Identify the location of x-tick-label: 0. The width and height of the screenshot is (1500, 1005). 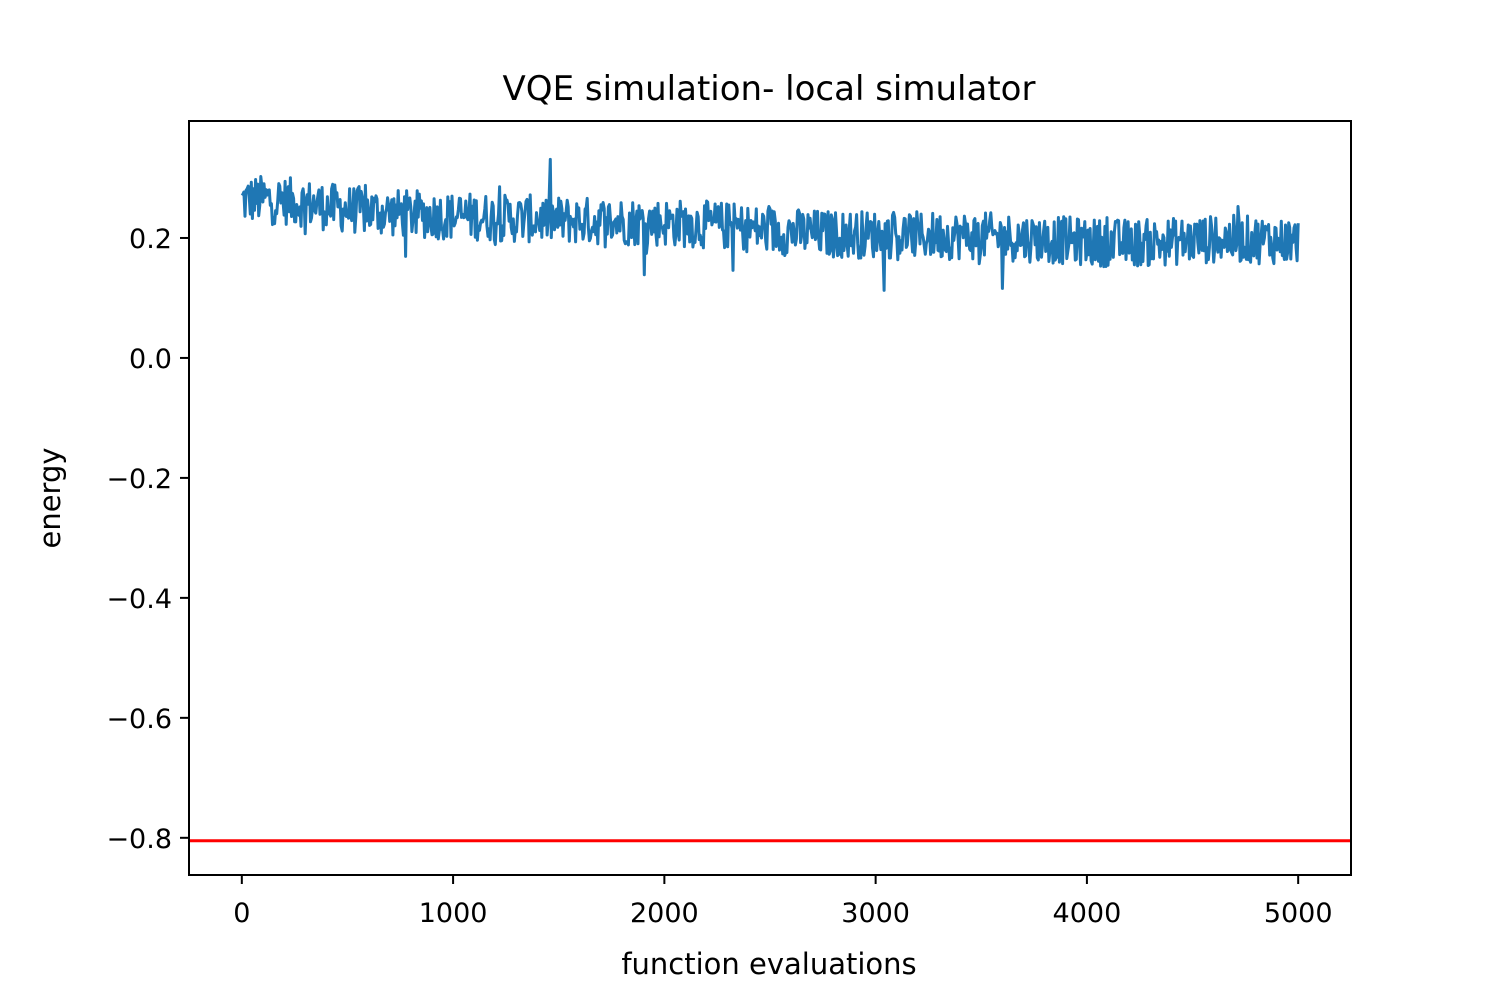
(241, 913).